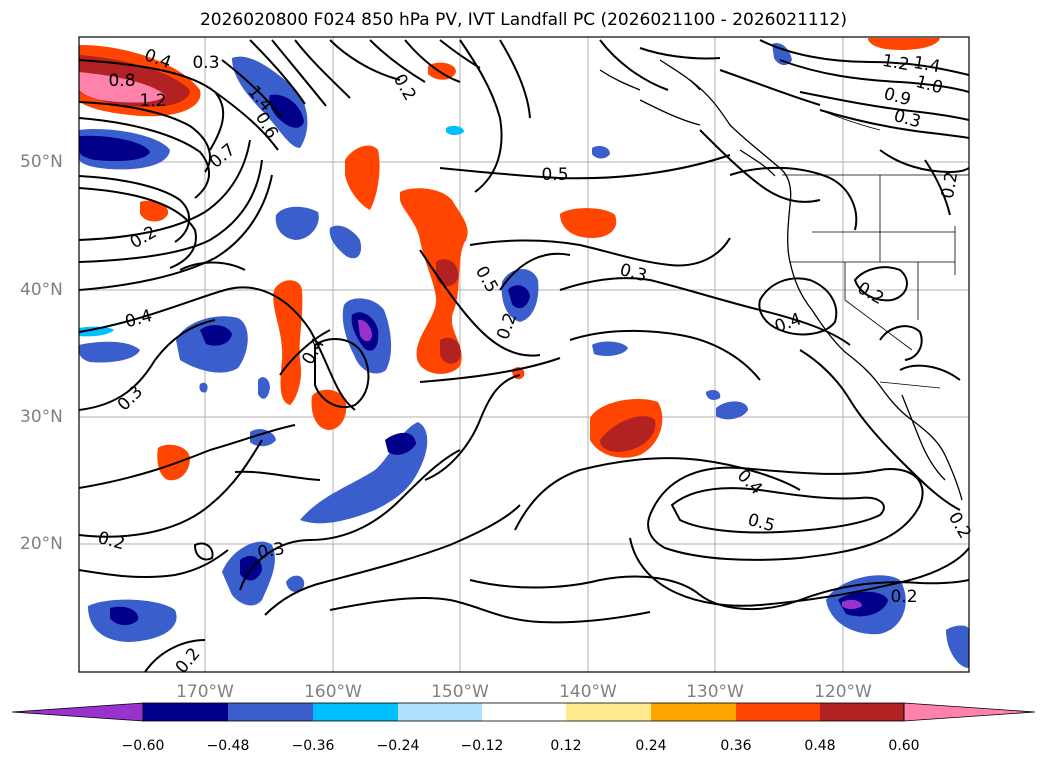 Image resolution: width=1047 pixels, height=765 pixels. Describe the element at coordinates (143, 746) in the screenshot. I see `colorbar-tick-label: −0.60` at that location.